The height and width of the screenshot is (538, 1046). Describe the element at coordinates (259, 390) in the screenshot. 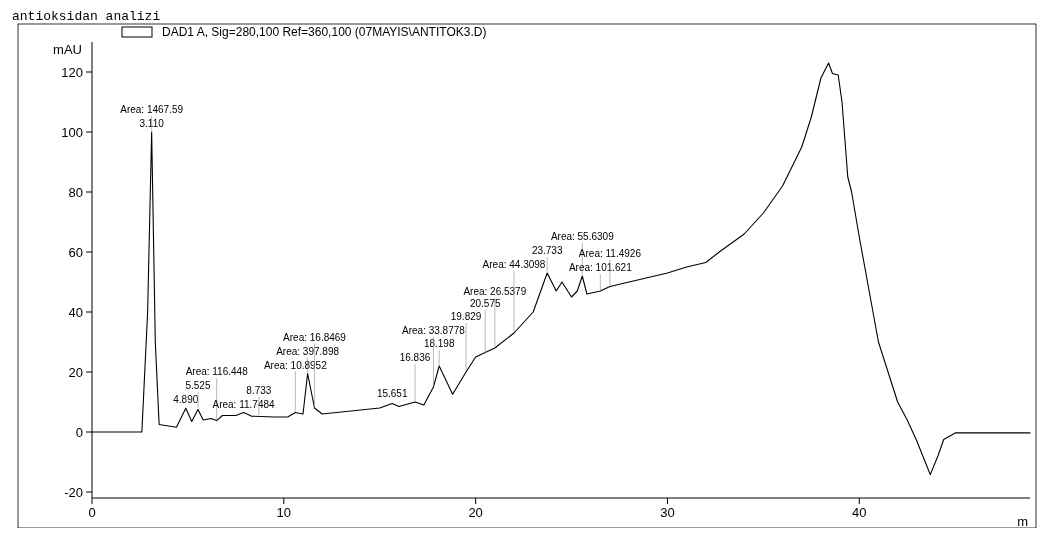

I see `annotation: 8.733` at that location.